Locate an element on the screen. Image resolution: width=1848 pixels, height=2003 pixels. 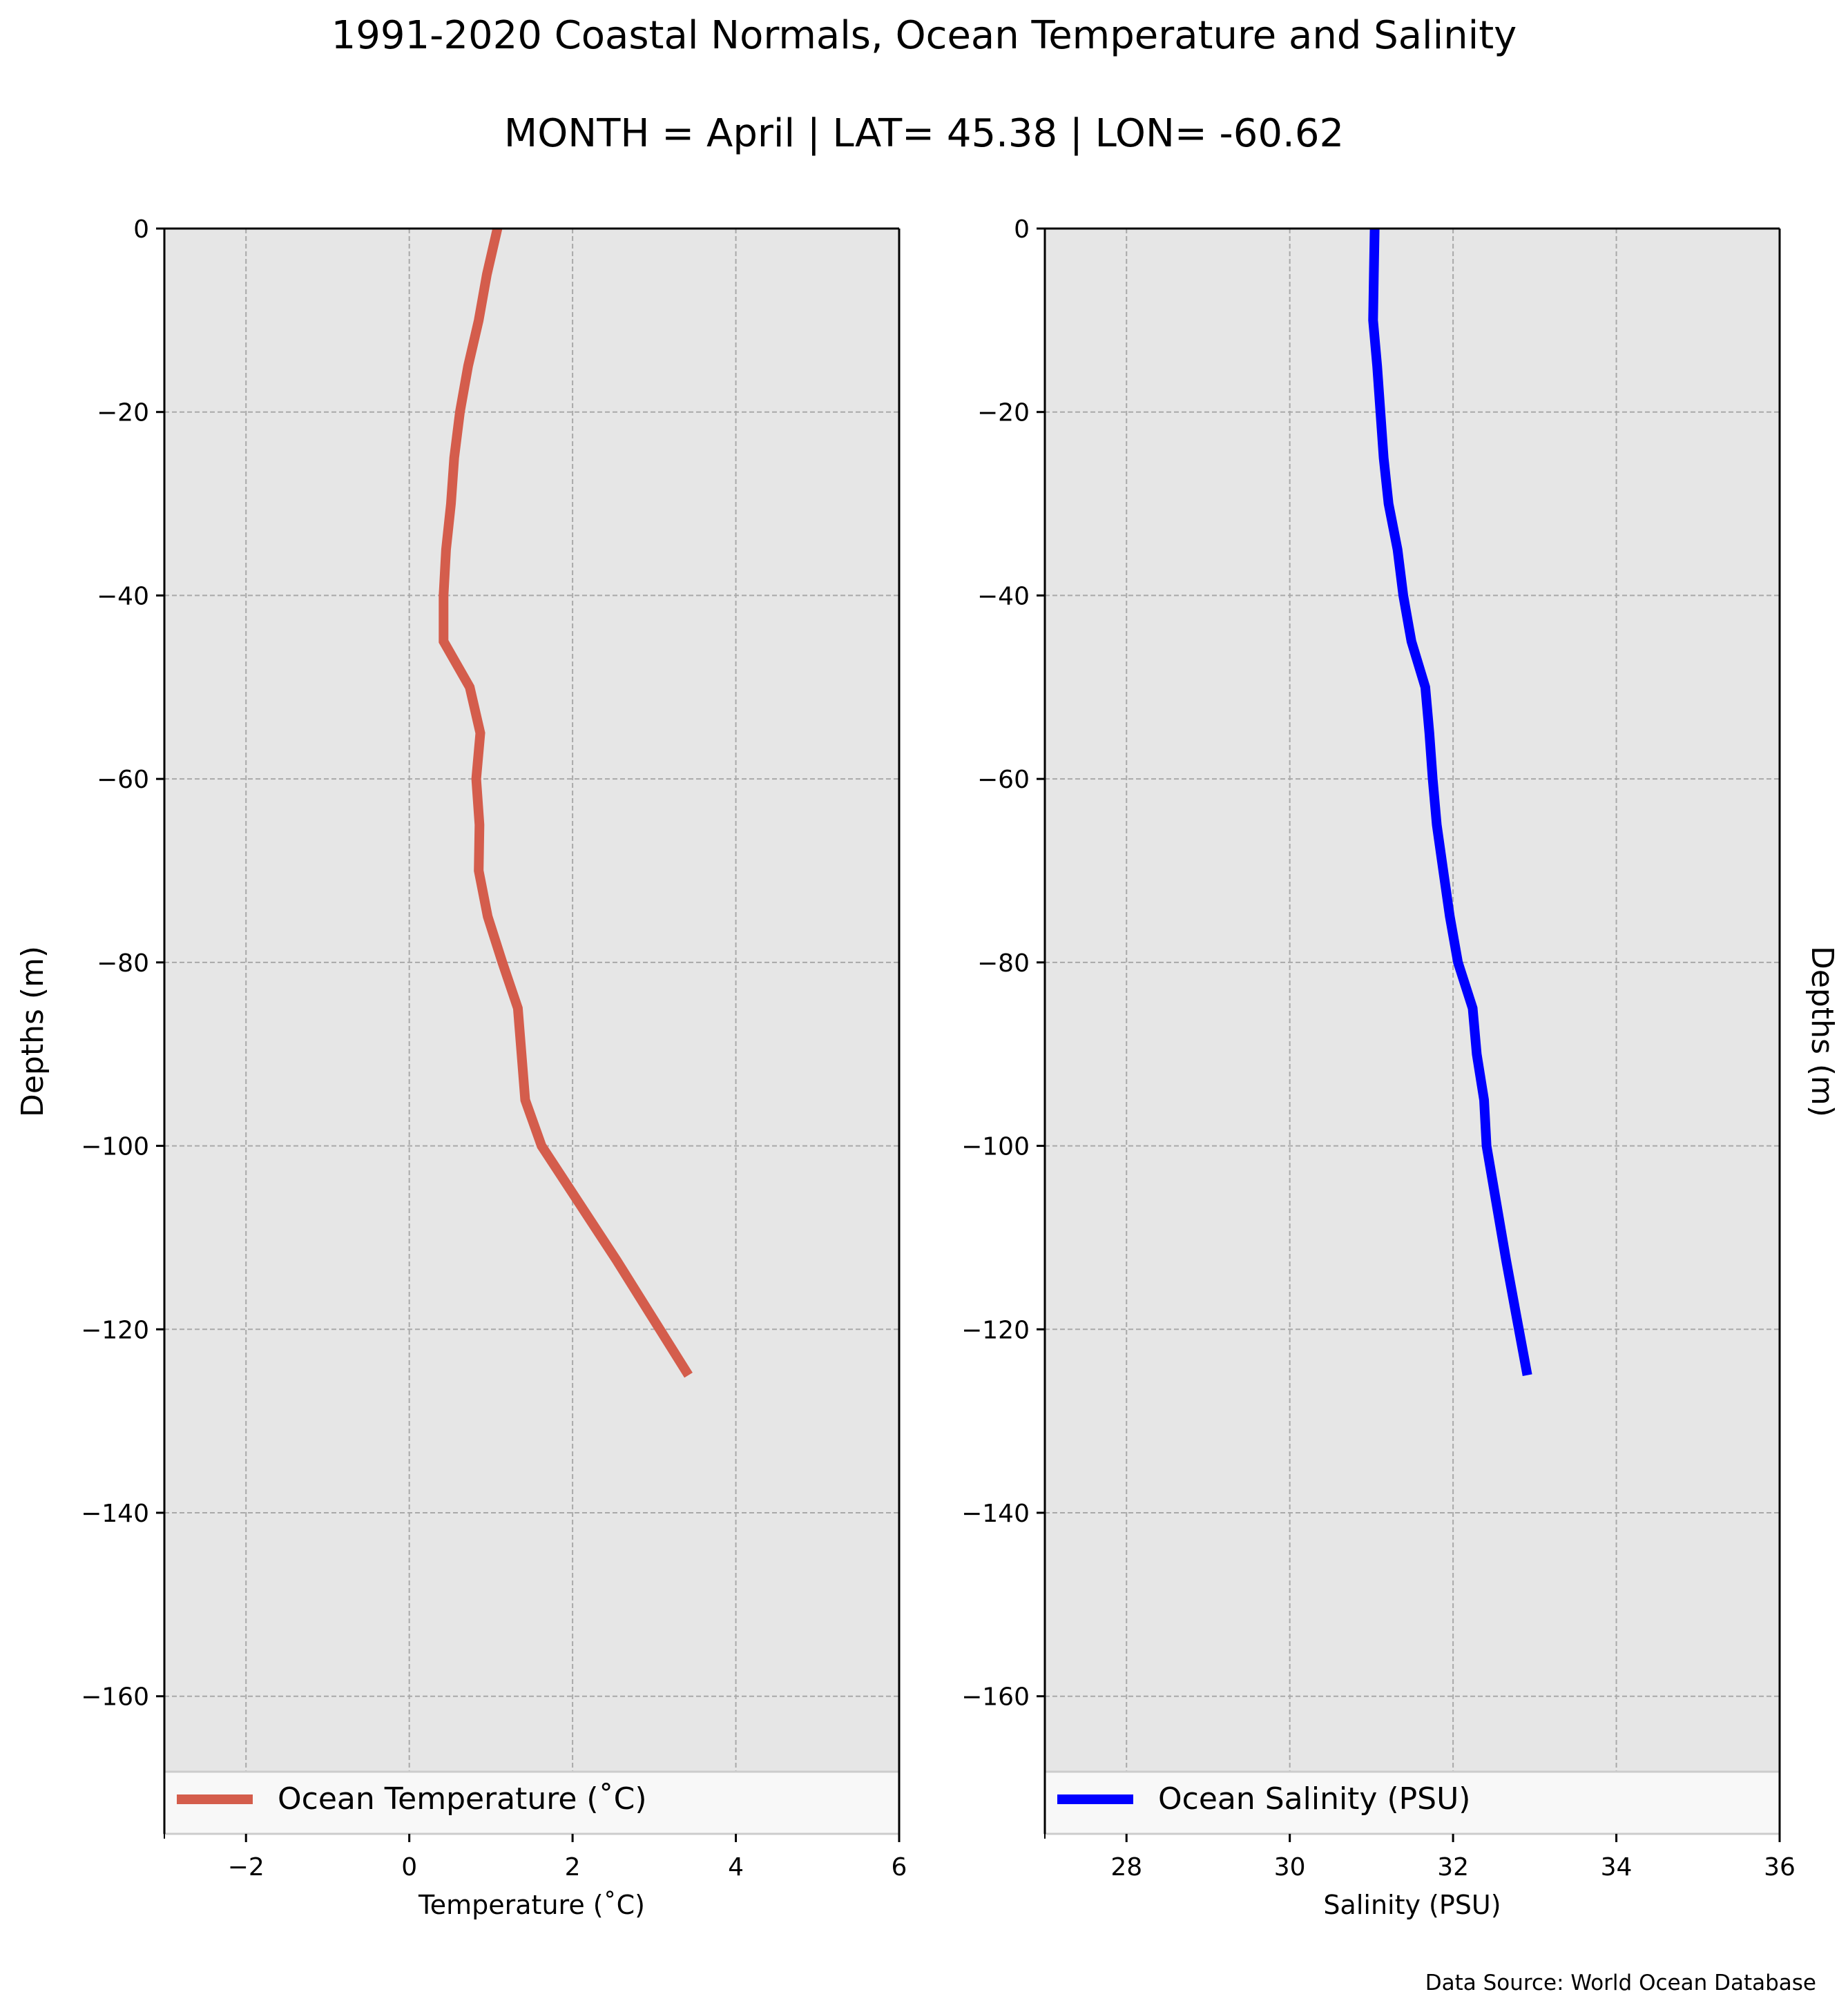
temperature-x-tick-label: 6 is located at coordinates (899, 1867).